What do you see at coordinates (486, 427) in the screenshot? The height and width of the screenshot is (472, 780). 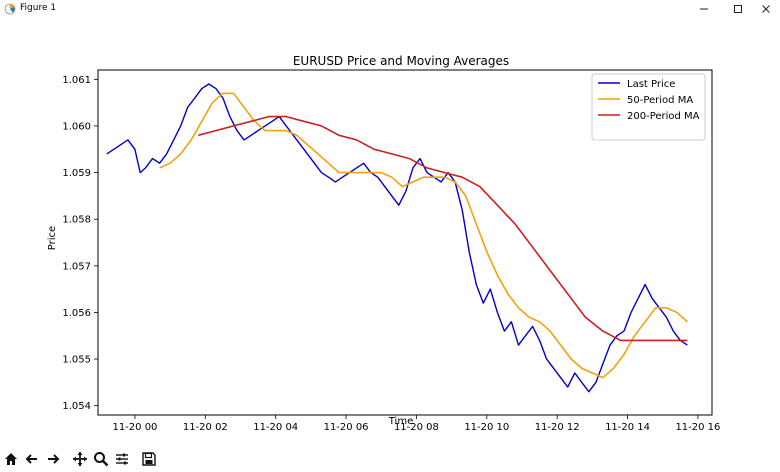 I see `x-tick-label: 11-20 10` at bounding box center [486, 427].